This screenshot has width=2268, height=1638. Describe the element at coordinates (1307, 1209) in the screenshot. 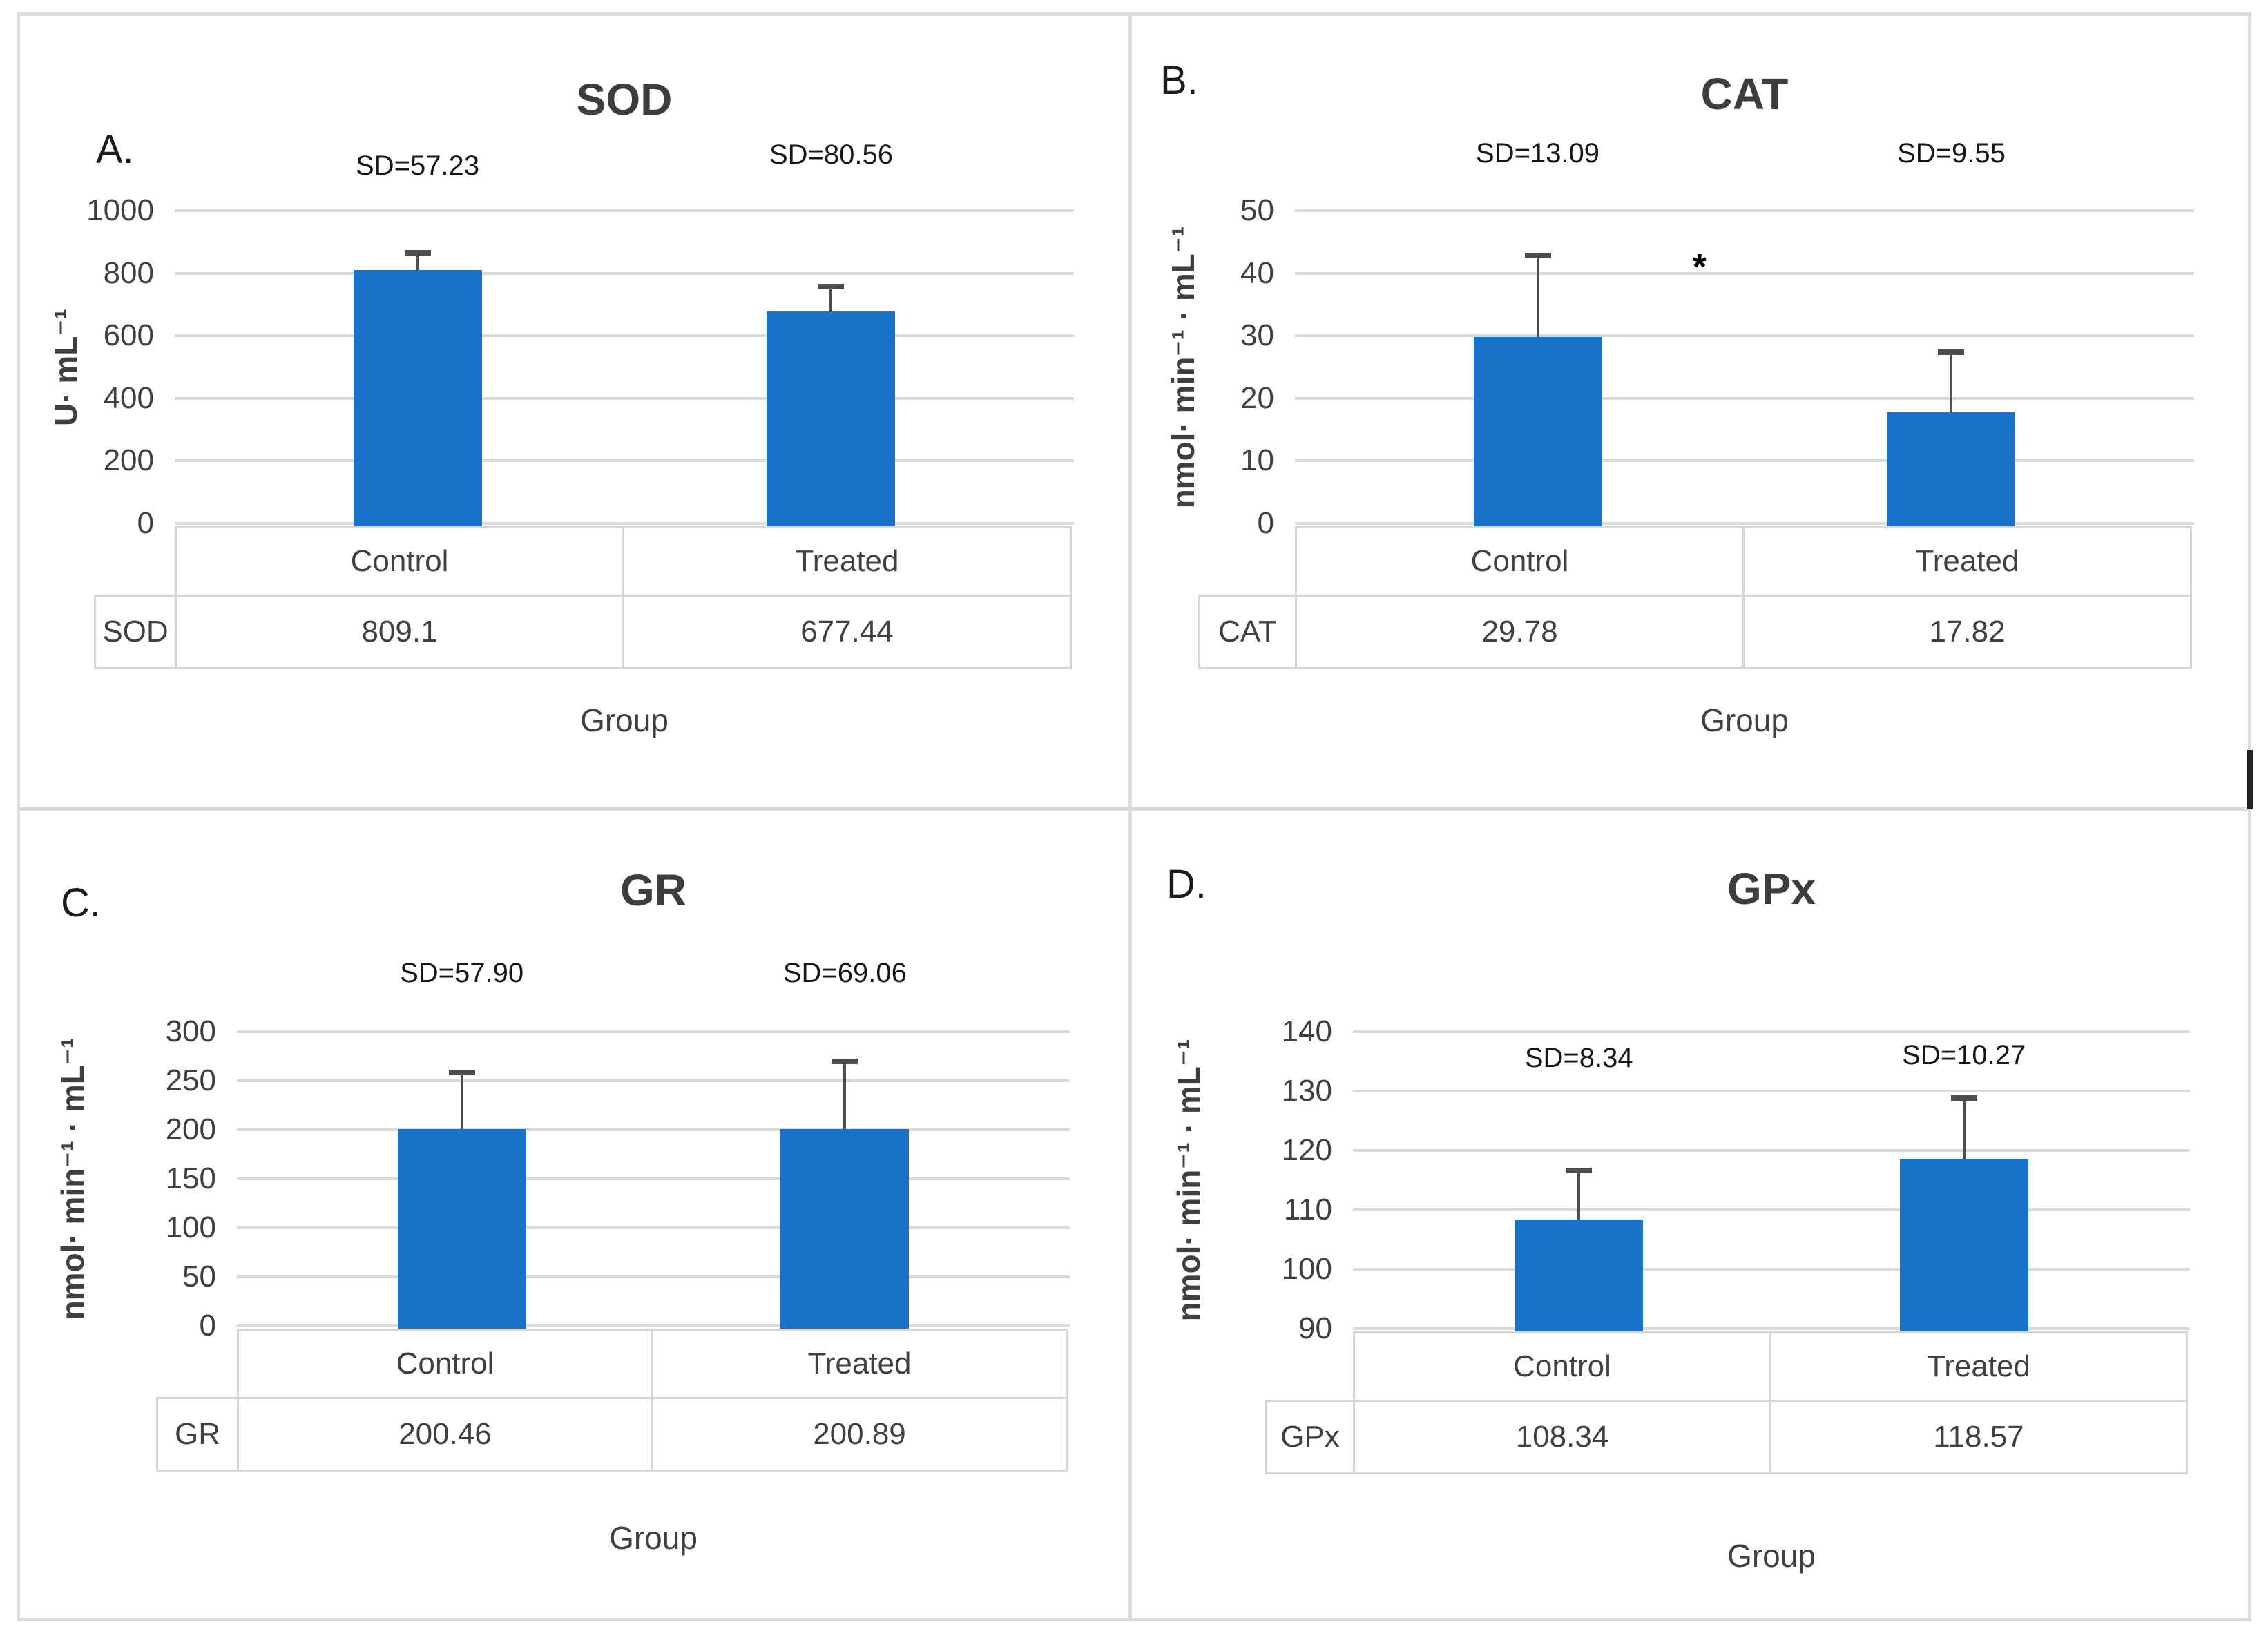

I see `y-tick-label: 110` at that location.